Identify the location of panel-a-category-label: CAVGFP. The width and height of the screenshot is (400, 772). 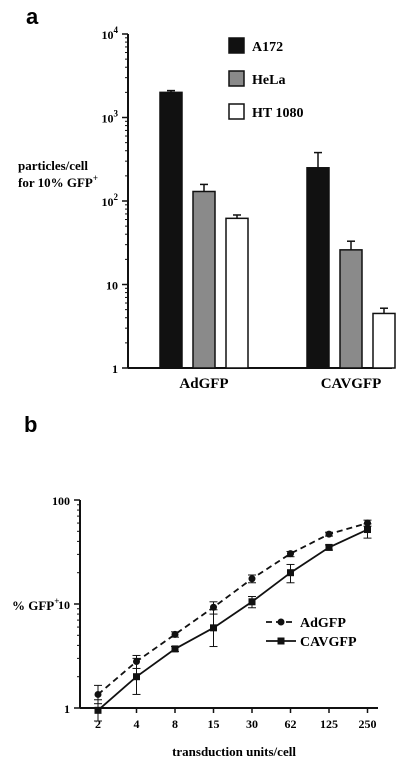
(351, 384).